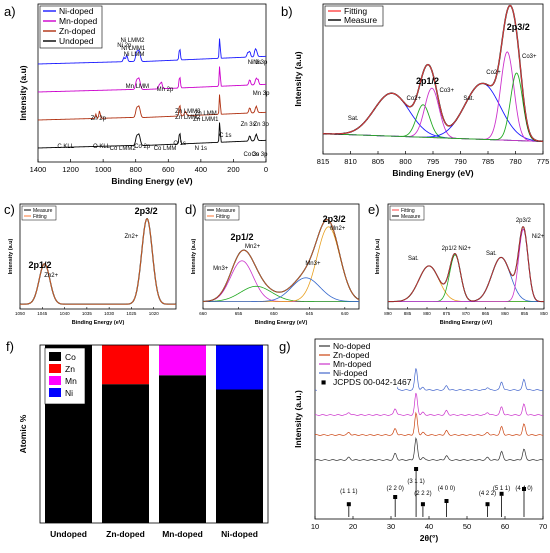  What do you see at coordinates (378, 161) in the screenshot?
I see `x-tick-label: 805` at bounding box center [378, 161].